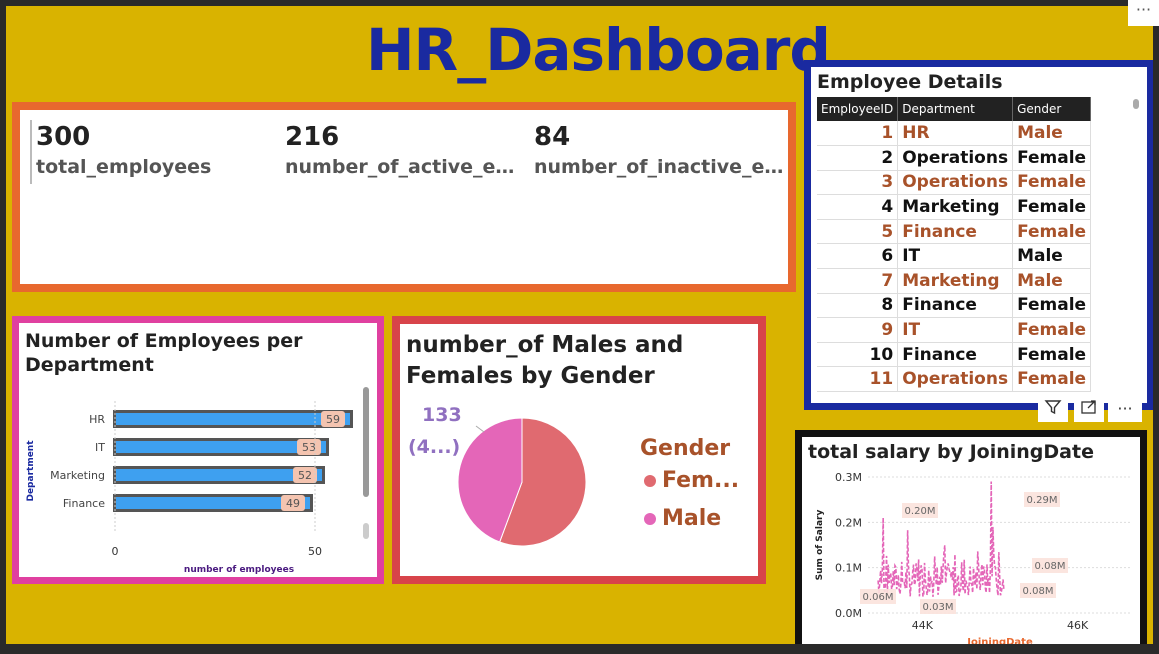  Describe the element at coordinates (233, 419) in the screenshot. I see `bar-hr` at that location.